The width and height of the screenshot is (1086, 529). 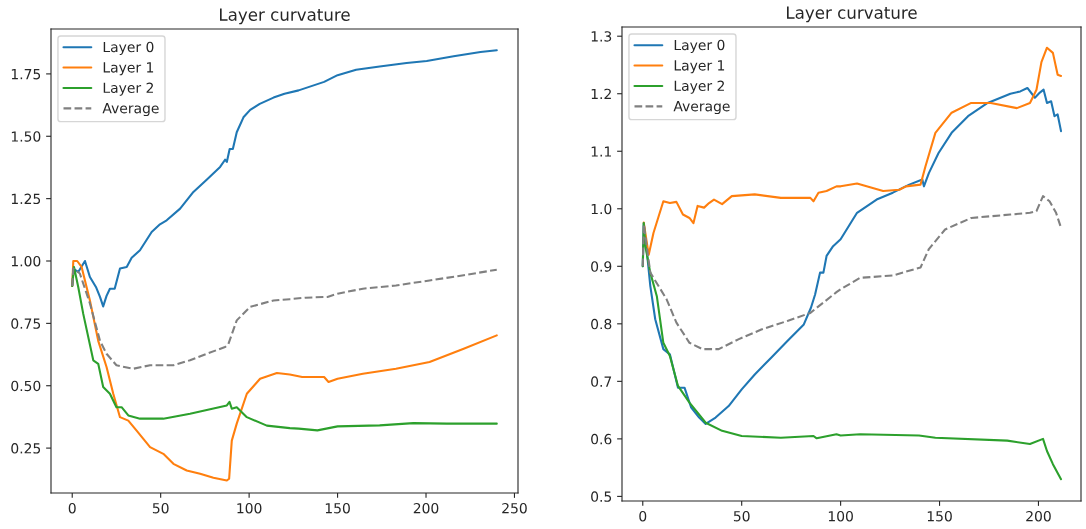 What do you see at coordinates (26, 386) in the screenshot?
I see `y-tick-label: 0.50` at bounding box center [26, 386].